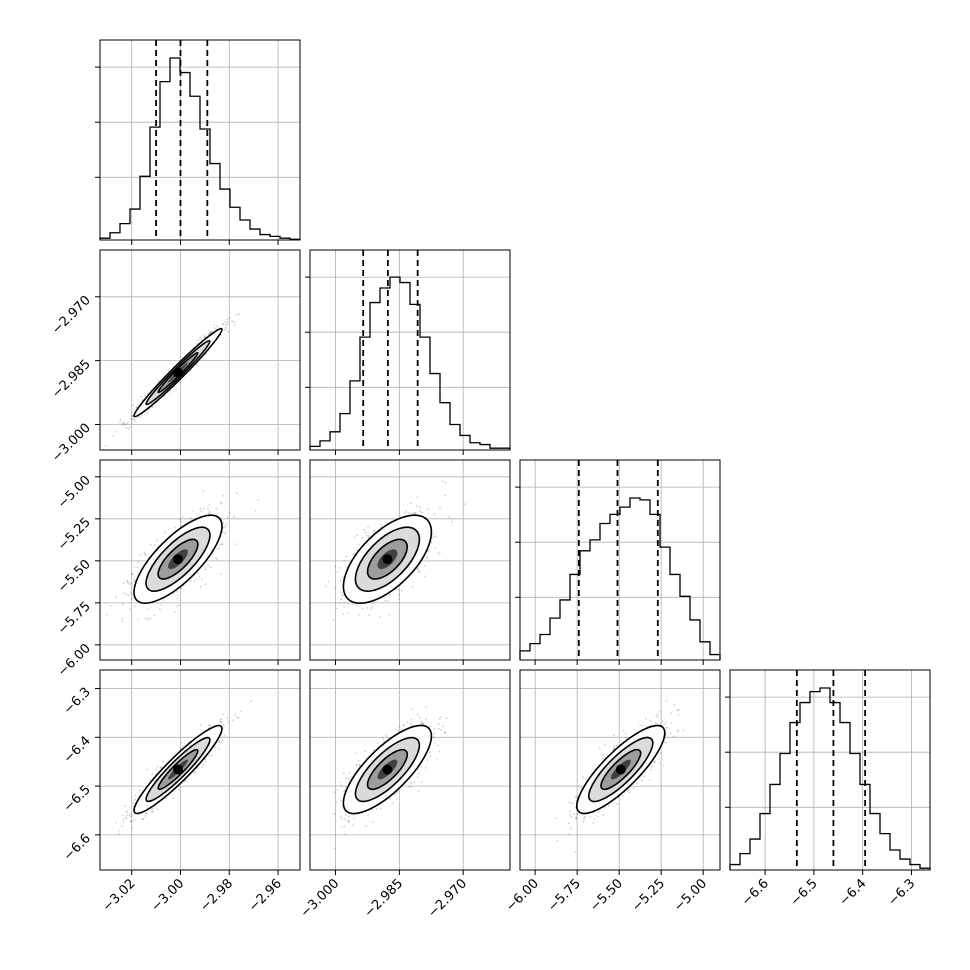 The height and width of the screenshot is (970, 970). What do you see at coordinates (77, 701) in the screenshot?
I see `y-tick-label: −6.3` at bounding box center [77, 701].